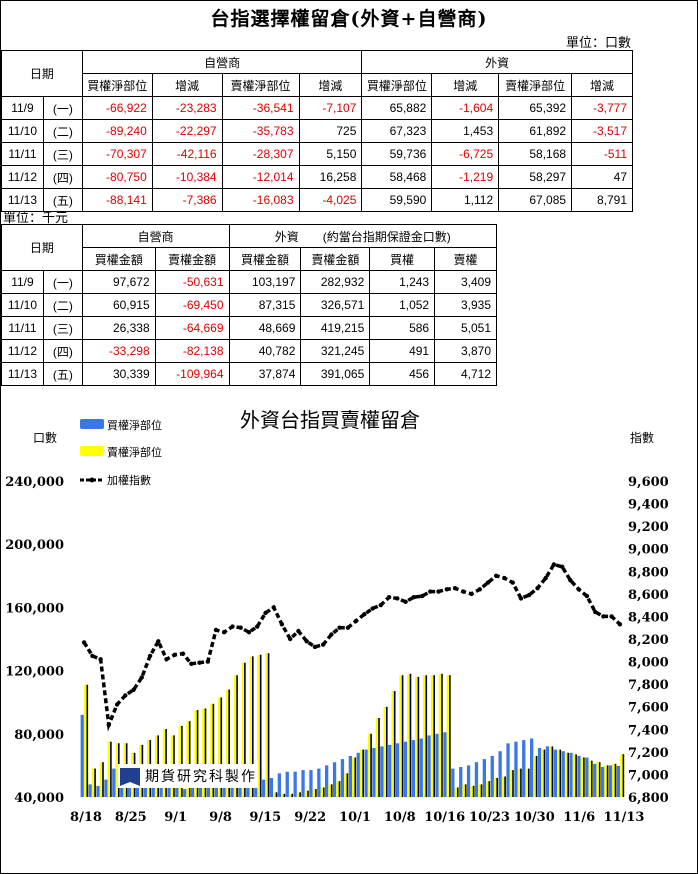 This screenshot has width=698, height=874. I want to click on table-cell: 491, so click(402, 351).